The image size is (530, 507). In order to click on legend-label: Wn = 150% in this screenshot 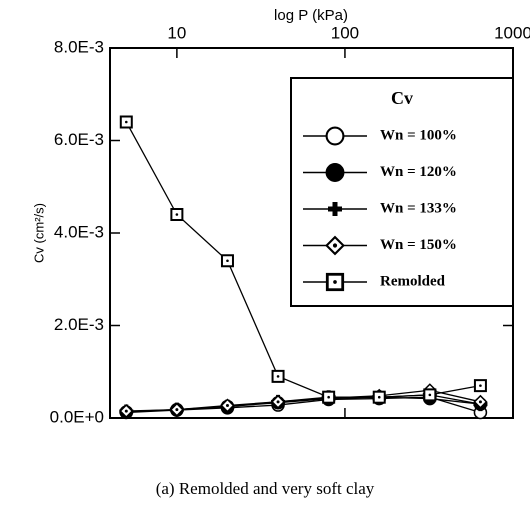, I will do `click(418, 245)`.